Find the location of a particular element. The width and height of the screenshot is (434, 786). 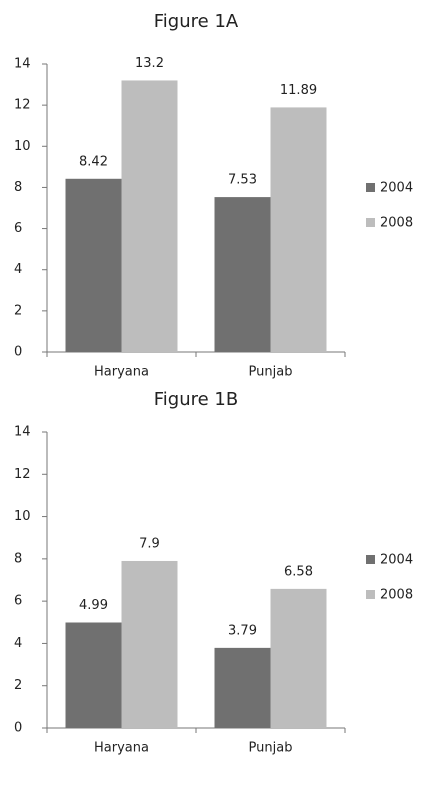

chart-title: Figure 1A is located at coordinates (196, 21).